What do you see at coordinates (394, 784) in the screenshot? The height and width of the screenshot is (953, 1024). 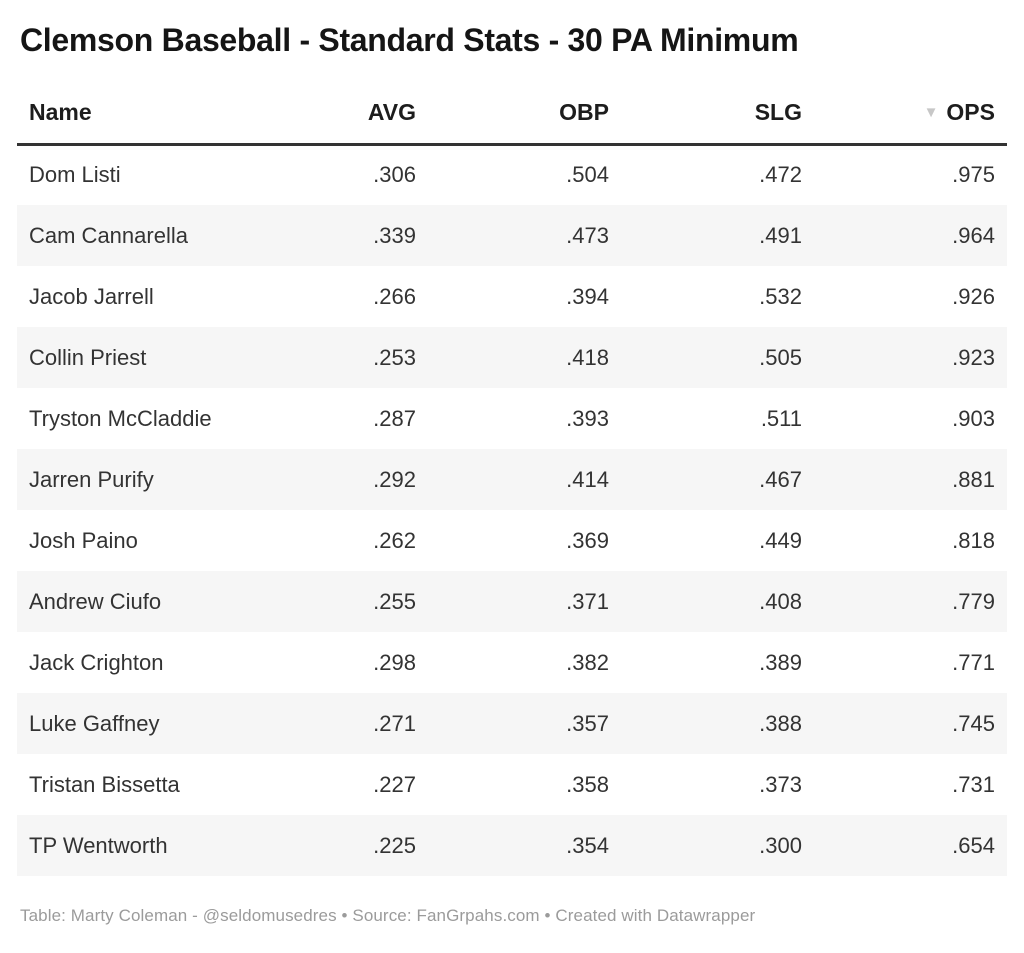 I see `stat-cell-avg: .227` at bounding box center [394, 784].